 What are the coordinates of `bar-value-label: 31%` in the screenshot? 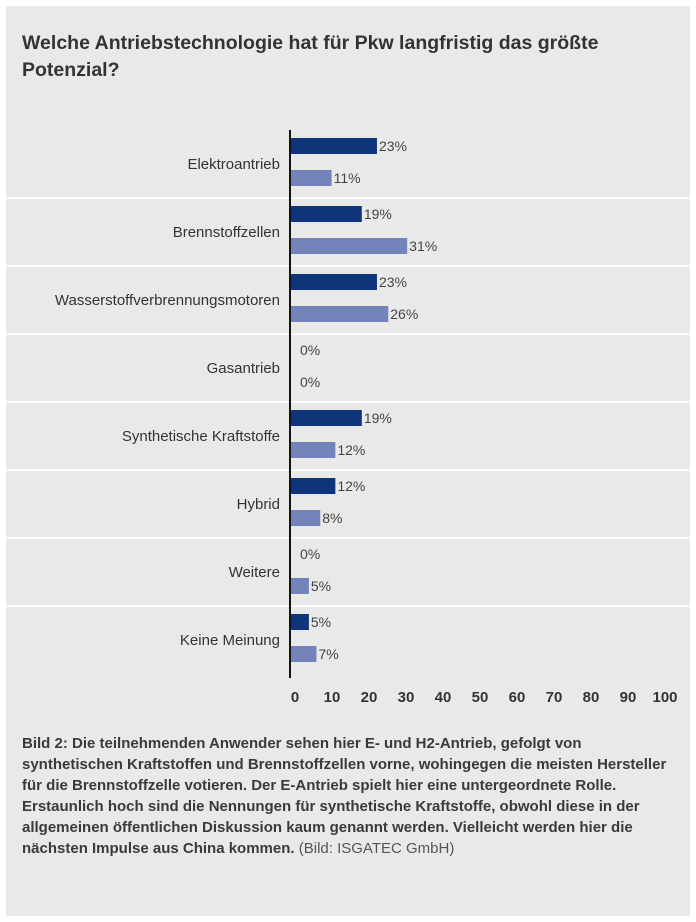 It's located at (423, 246).